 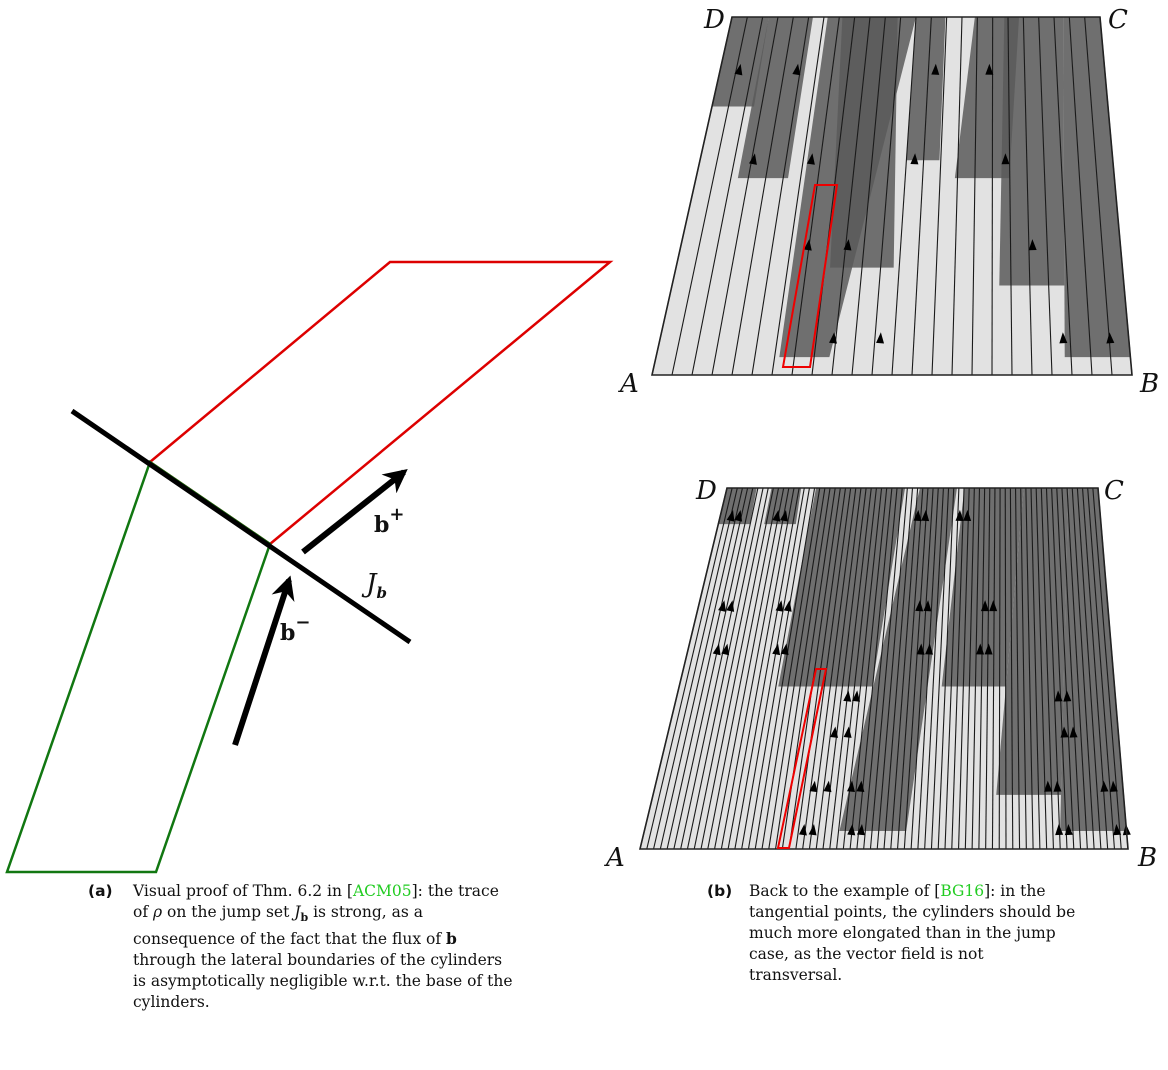 What do you see at coordinates (382, 891) in the screenshot?
I see `cite-acm05: ACM05` at bounding box center [382, 891].